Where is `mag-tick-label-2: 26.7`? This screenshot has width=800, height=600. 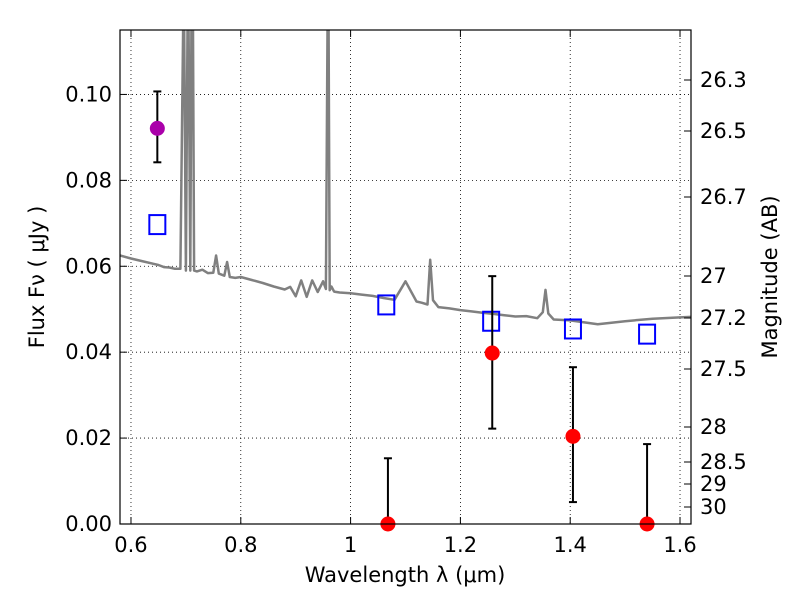
mag-tick-label-2: 26.7 is located at coordinates (723, 197).